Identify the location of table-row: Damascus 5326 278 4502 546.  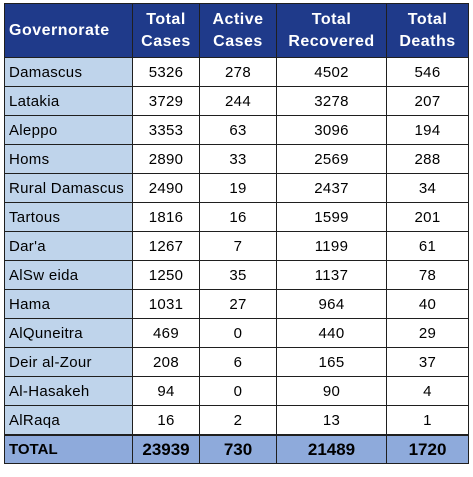
(236, 72).